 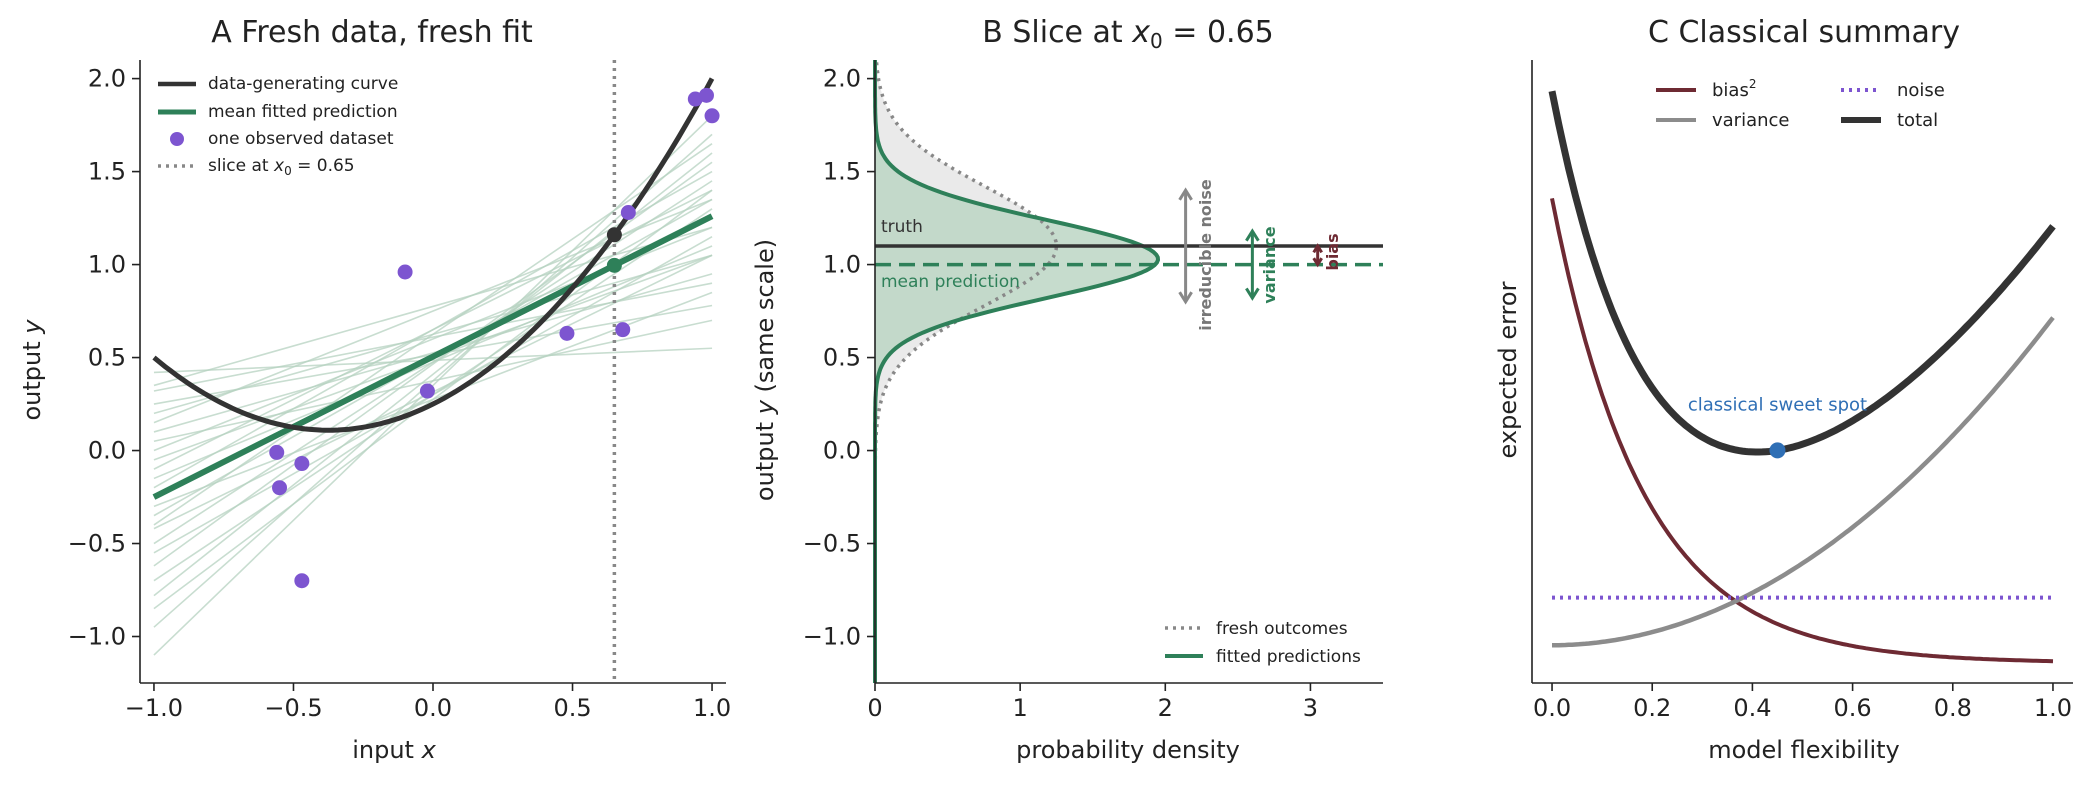 What do you see at coordinates (32, 370) in the screenshot?
I see `panel-a-ylabel: output y` at bounding box center [32, 370].